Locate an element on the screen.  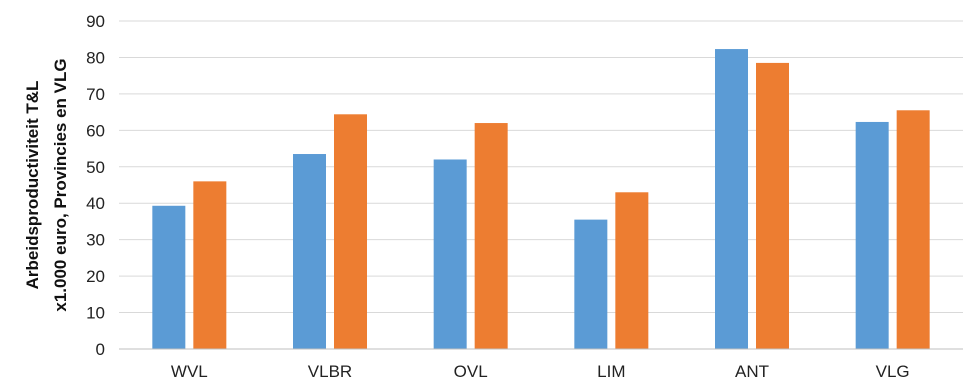
y-tick-label: 90 is located at coordinates (95, 21).